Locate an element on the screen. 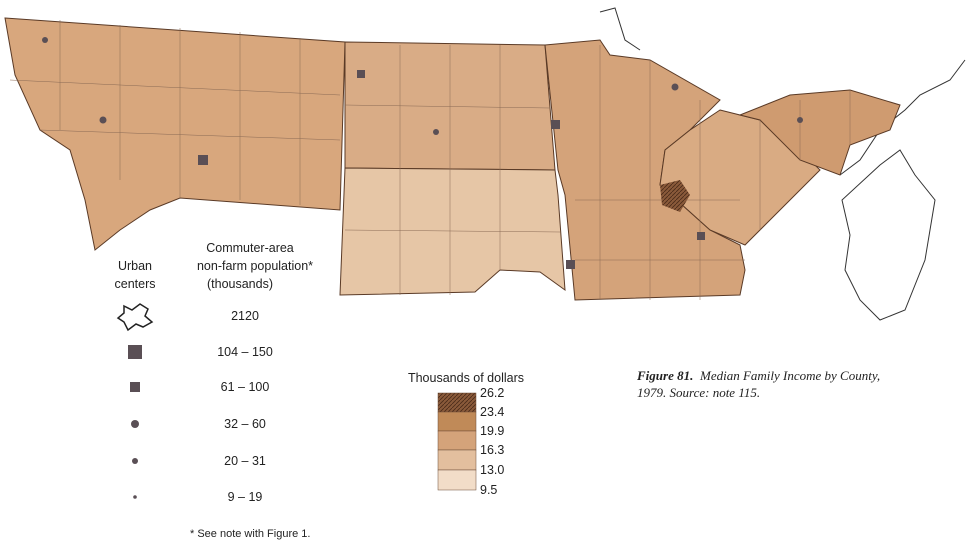 Image resolution: width=968 pixels, height=550 pixels. income-title: Thousands of dollars is located at coordinates (466, 378).